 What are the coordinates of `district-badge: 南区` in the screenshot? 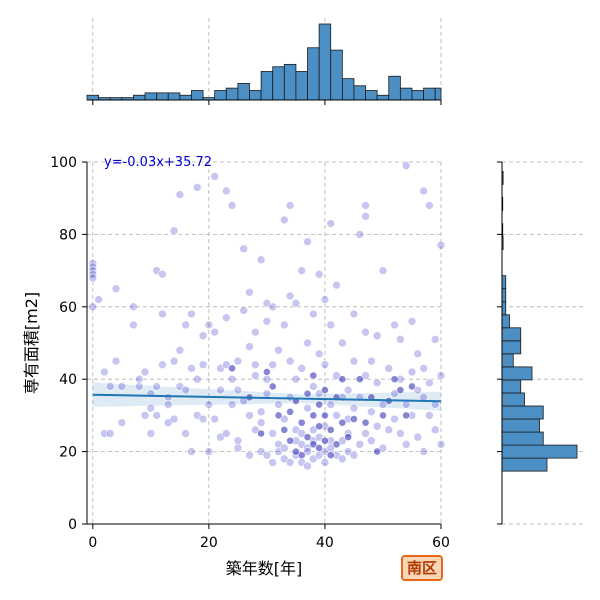 It's located at (422, 568).